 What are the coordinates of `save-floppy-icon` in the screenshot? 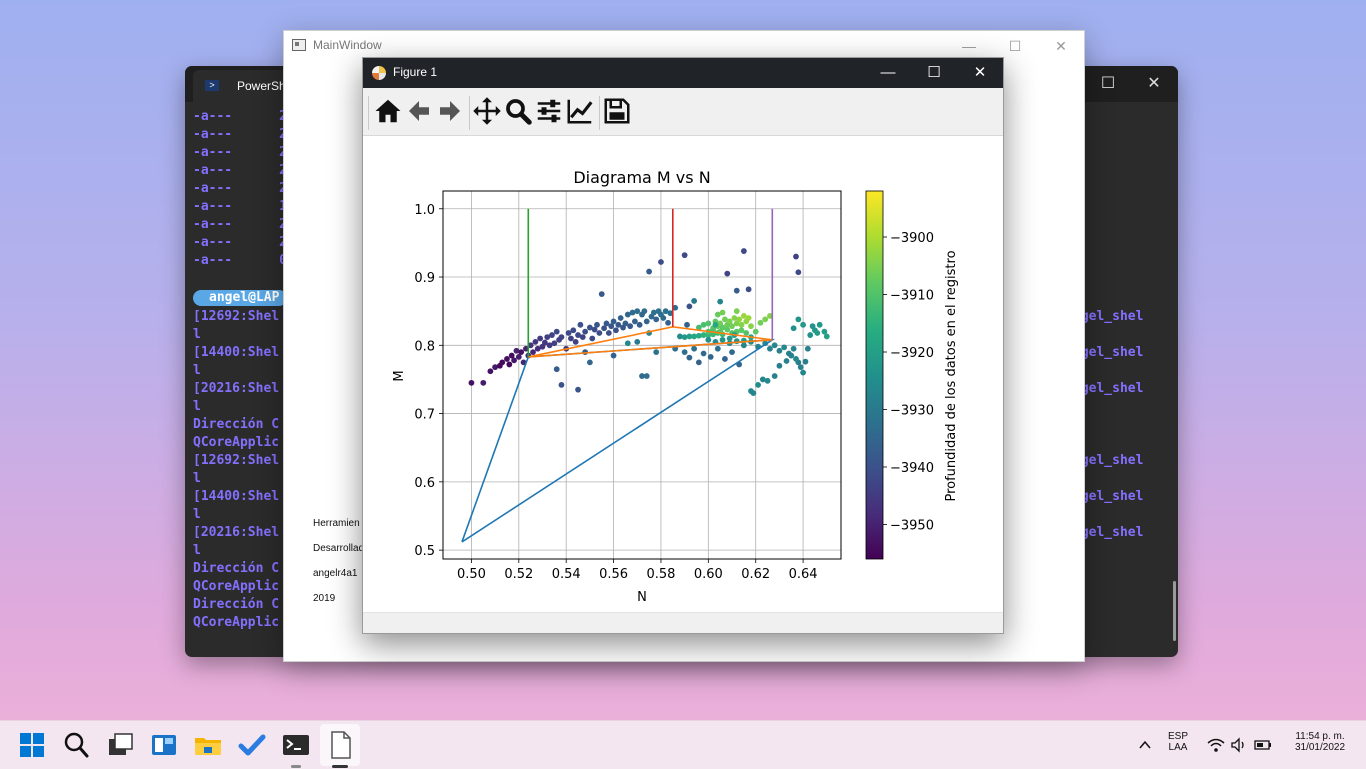 It's located at (617, 111).